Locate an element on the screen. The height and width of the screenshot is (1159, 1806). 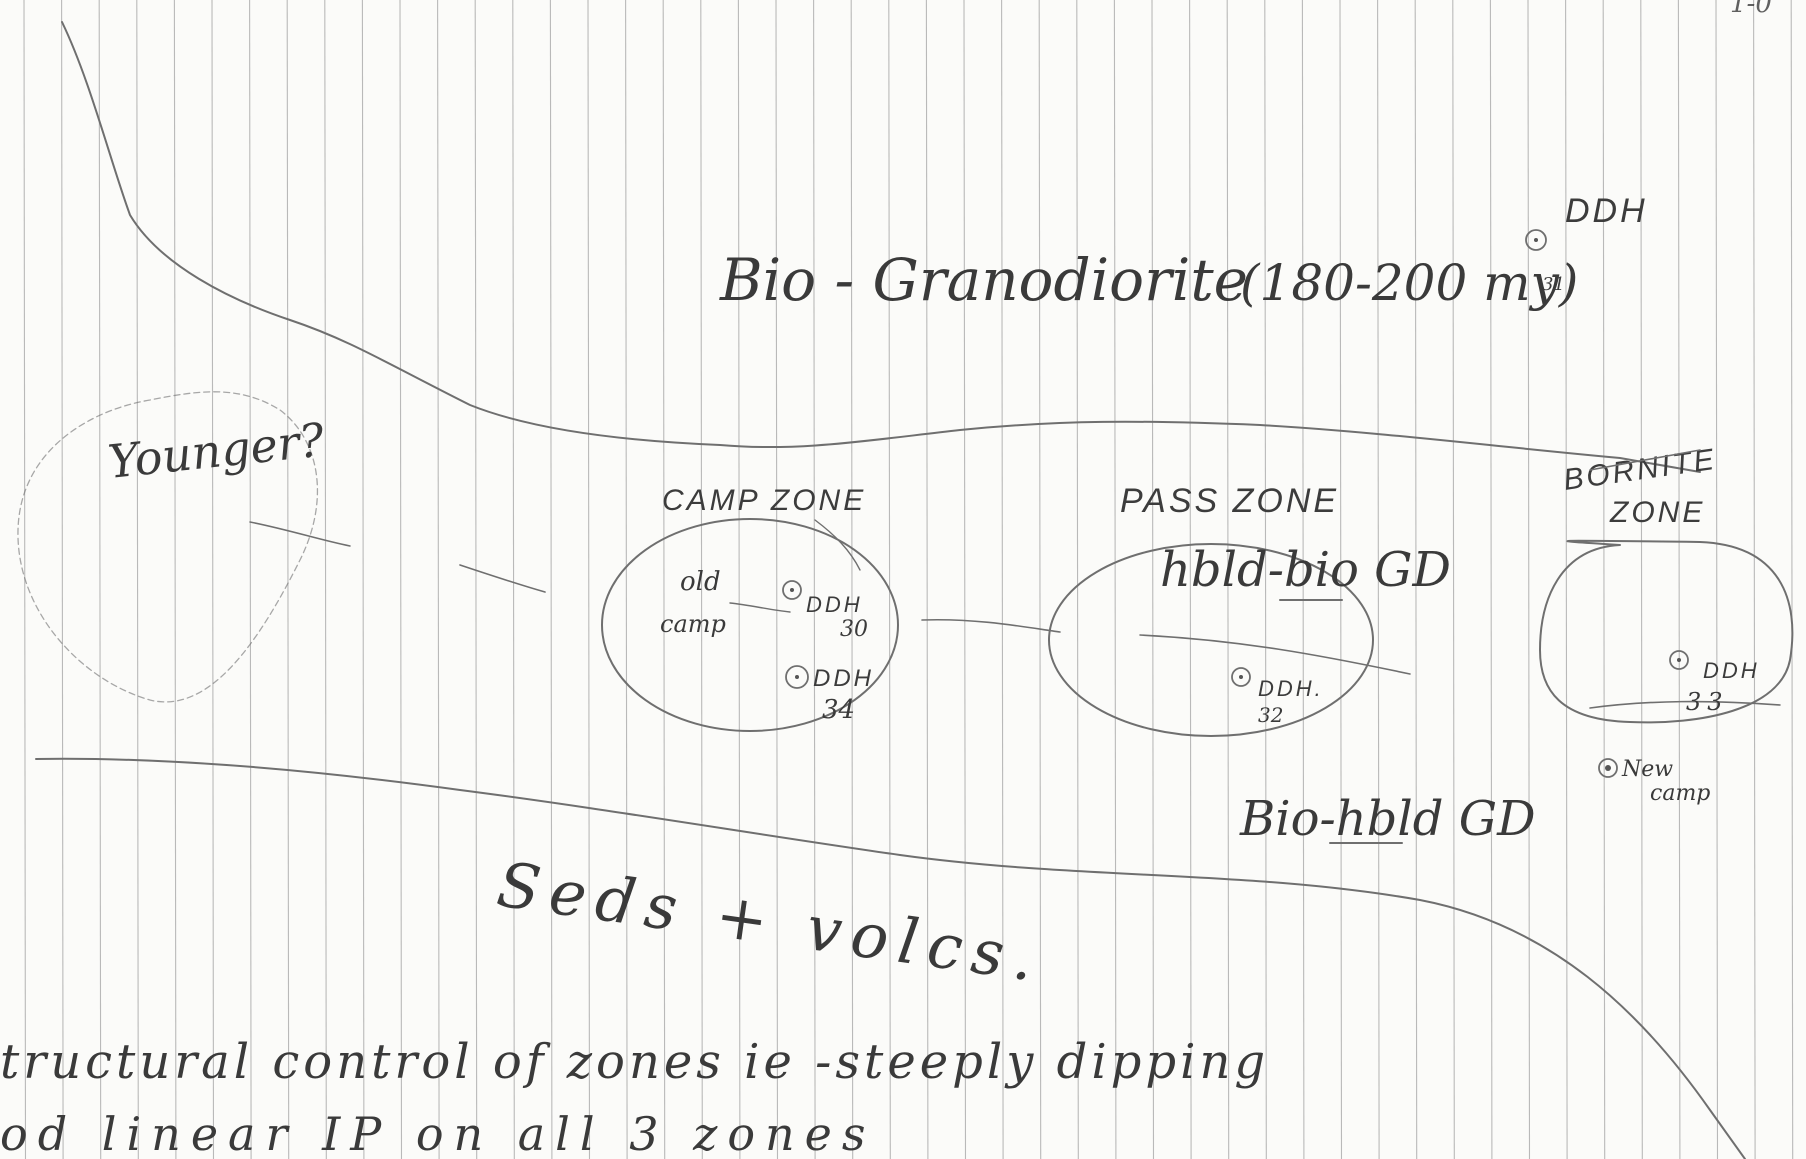
pass-zone-outline is located at coordinates (1211, 640).